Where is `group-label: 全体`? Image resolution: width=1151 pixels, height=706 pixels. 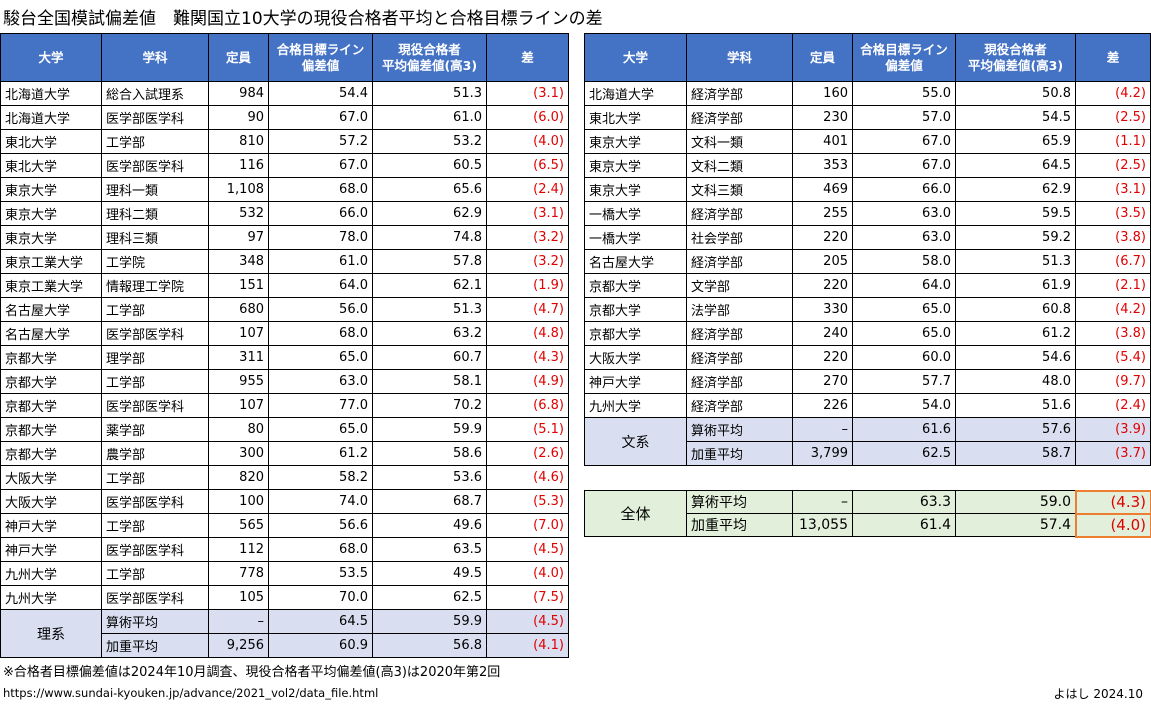
group-label: 全体 is located at coordinates (635, 513).